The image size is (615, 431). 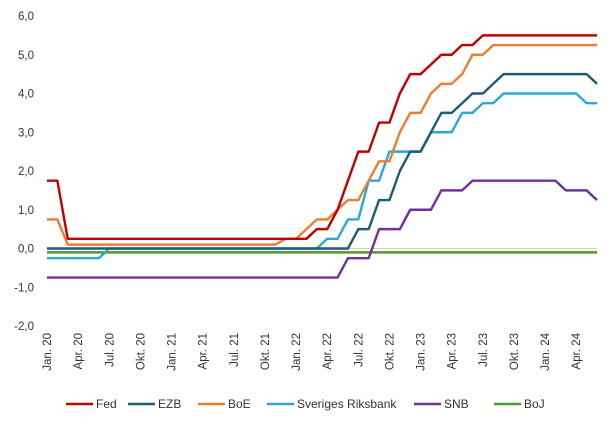 I want to click on x-tick-label: Okt. 21, so click(x=266, y=351).